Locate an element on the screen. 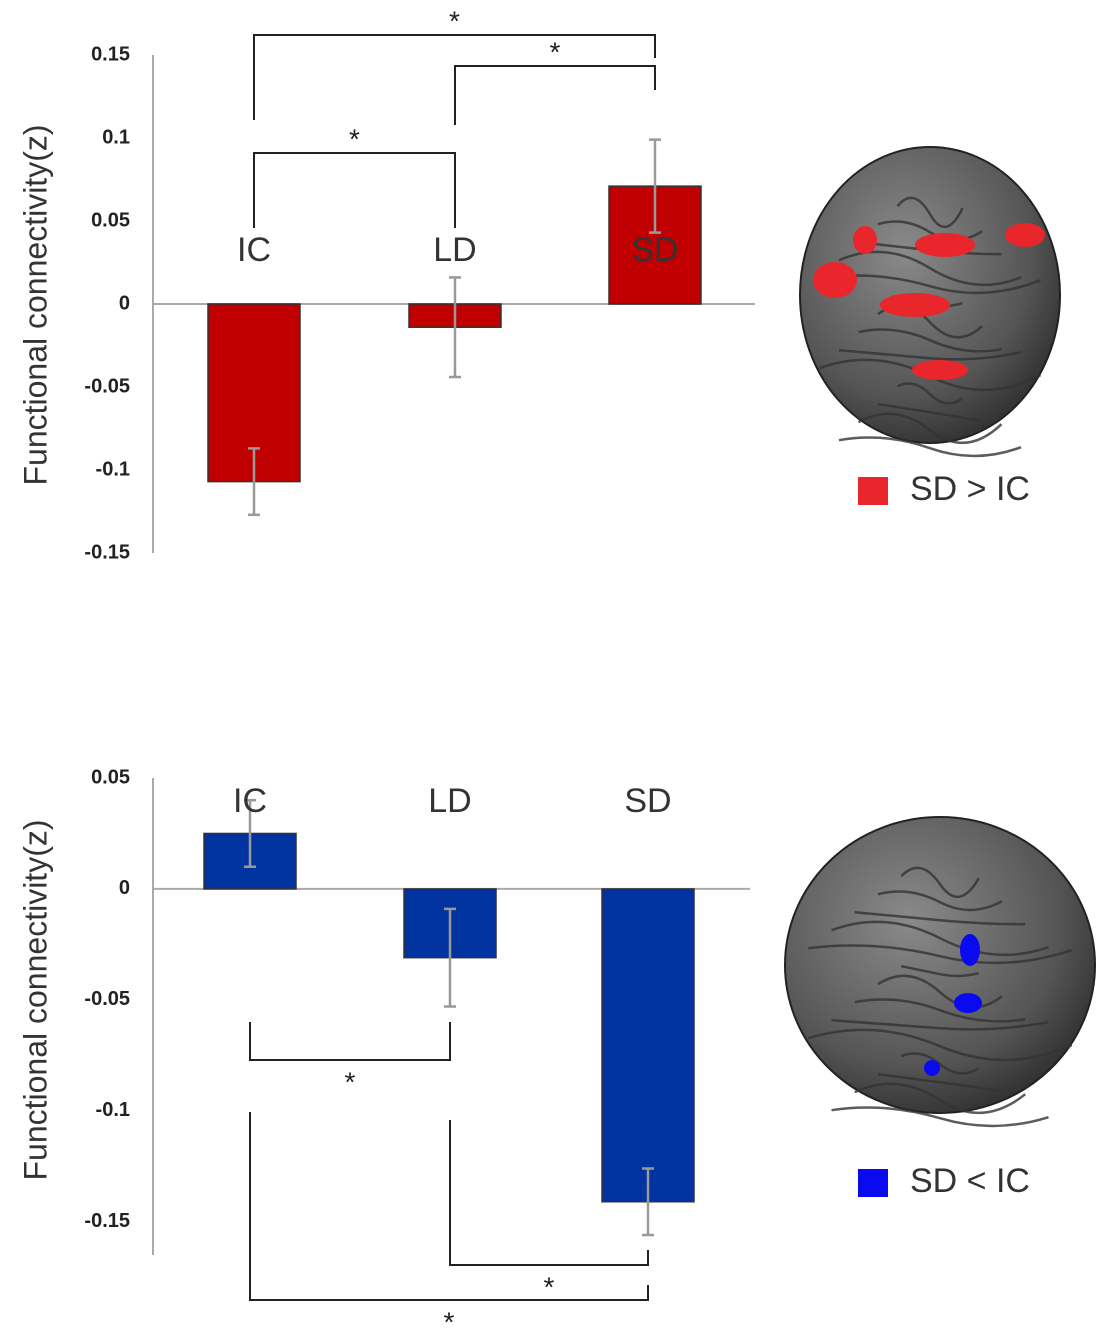 The width and height of the screenshot is (1106, 1333). brain is located at coordinates (940, 965).